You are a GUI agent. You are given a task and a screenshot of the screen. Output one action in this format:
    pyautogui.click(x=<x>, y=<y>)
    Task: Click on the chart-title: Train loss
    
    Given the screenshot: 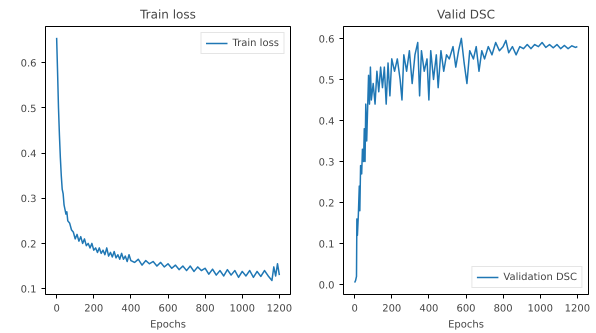 What is the action you would take?
    pyautogui.click(x=167, y=15)
    